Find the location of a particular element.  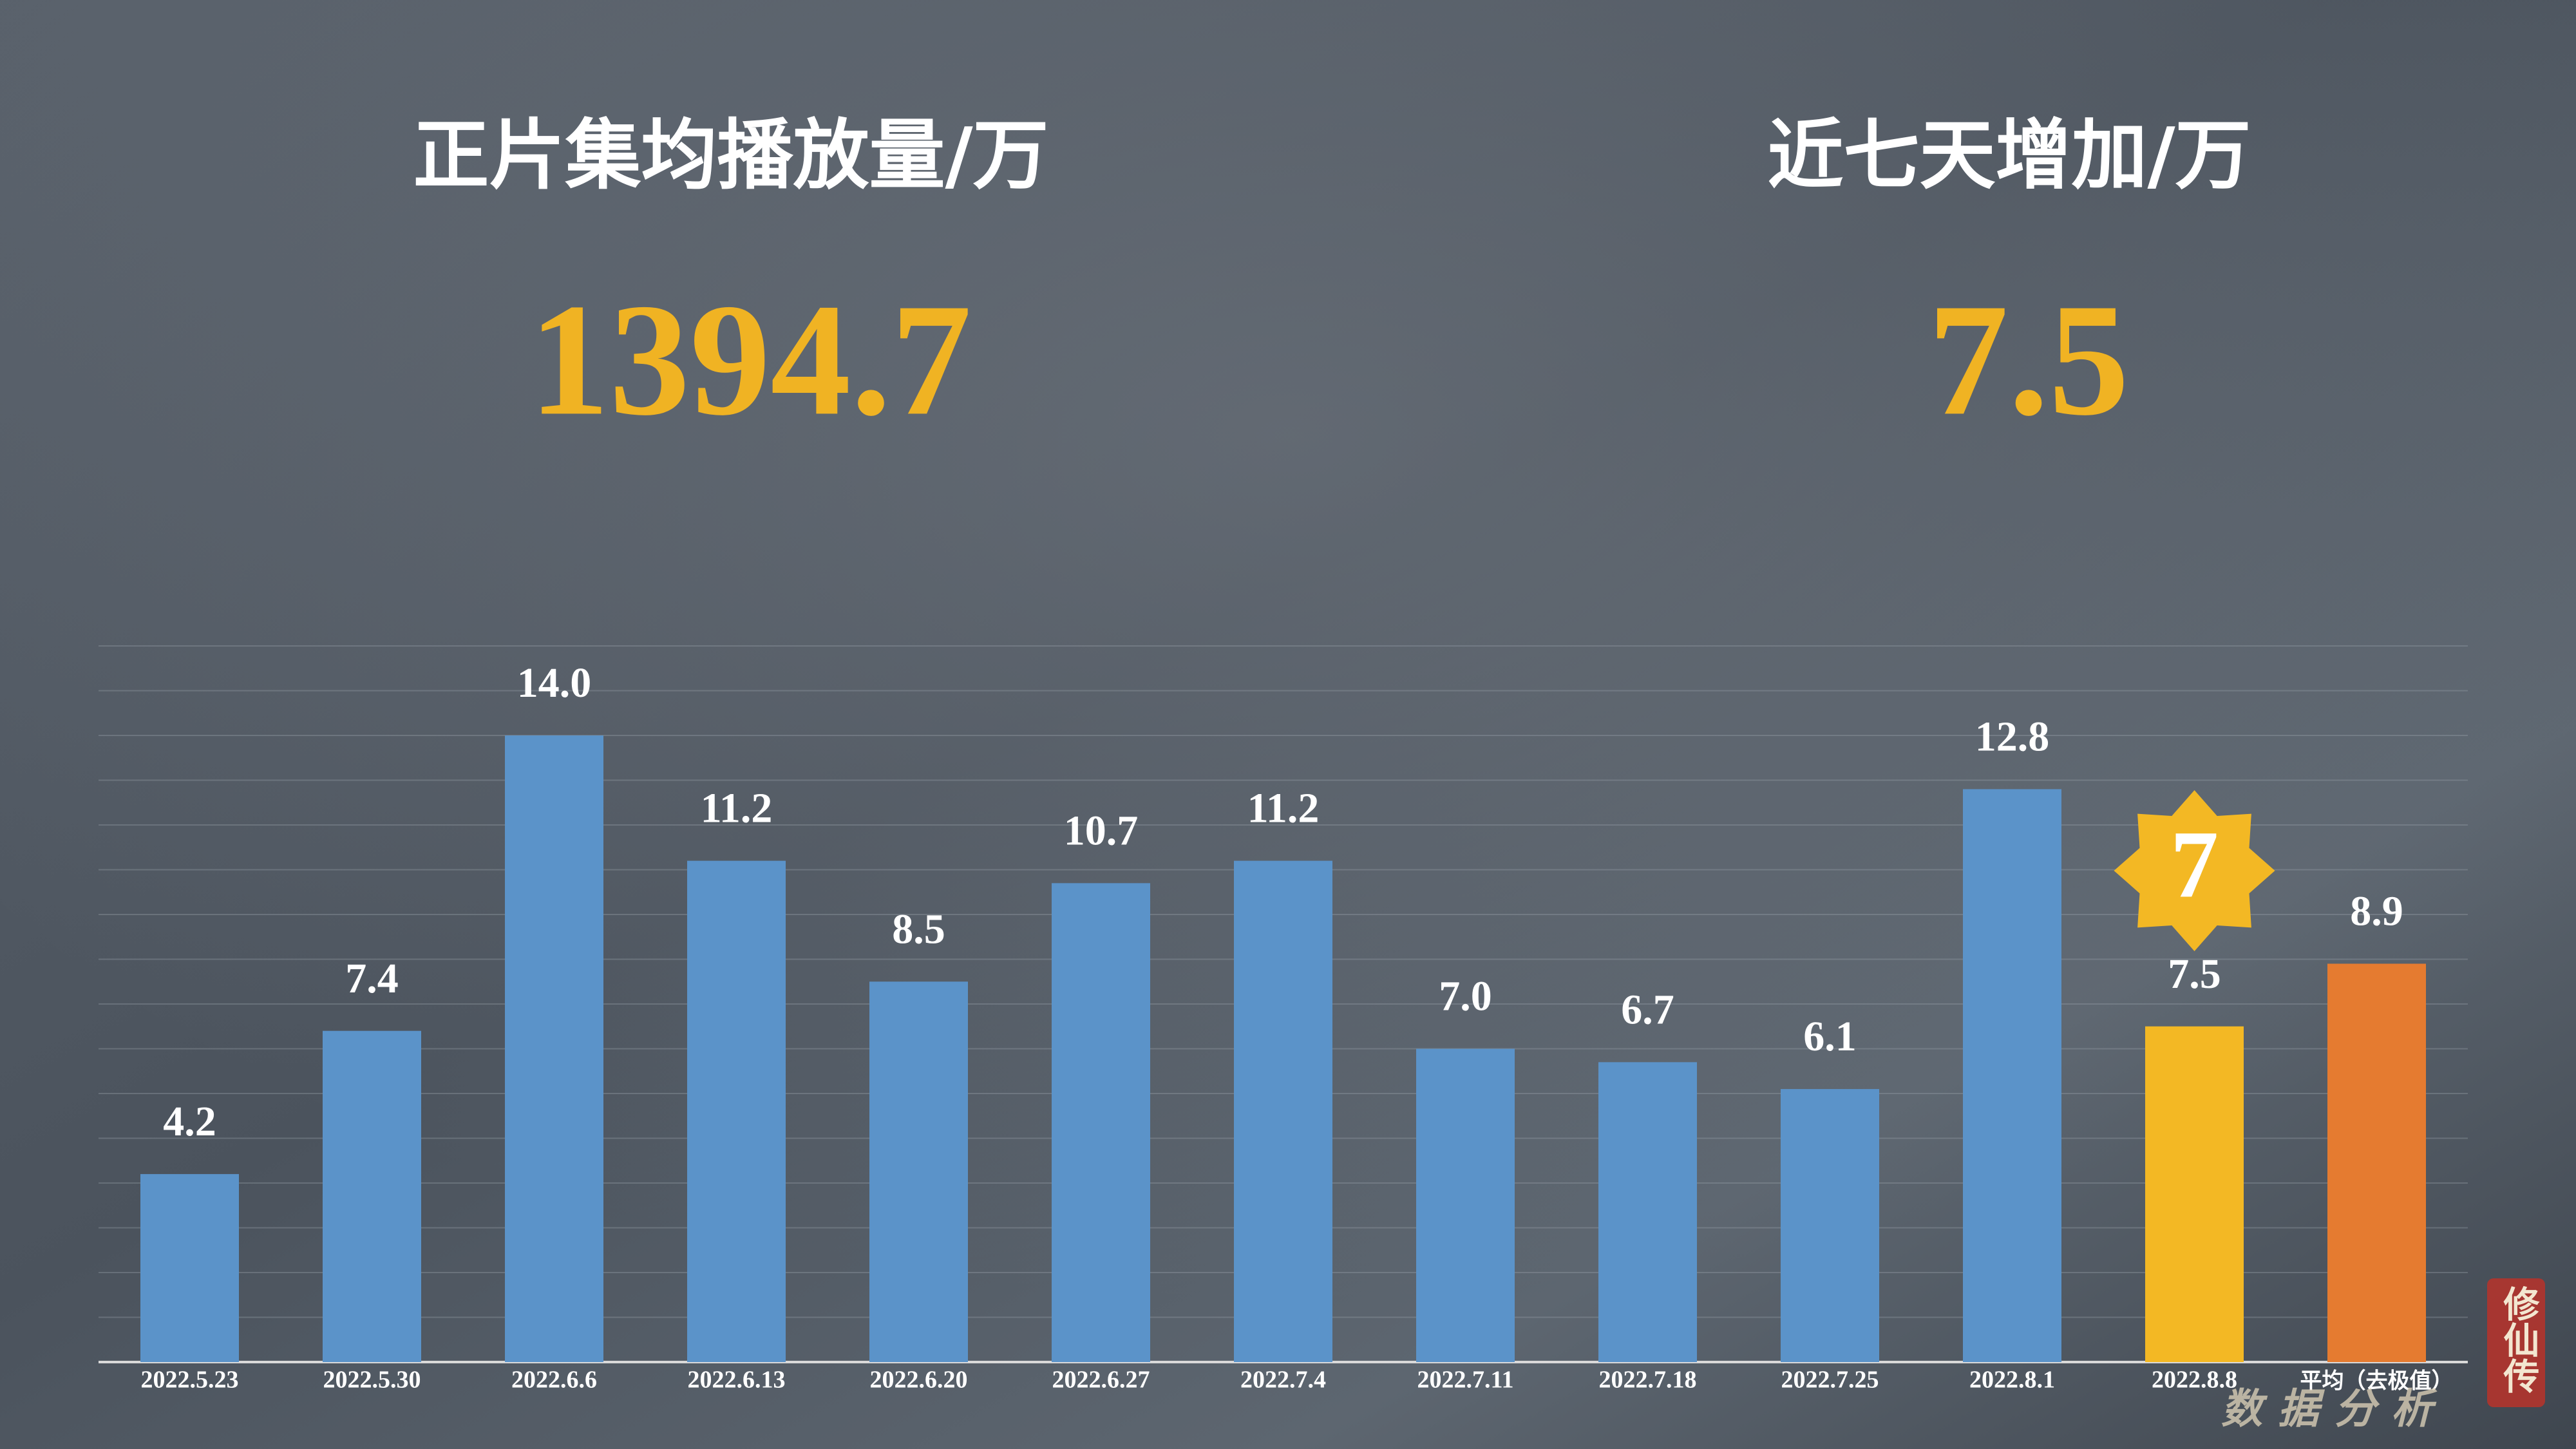

decorations: 7 数据分析 修仙传 is located at coordinates (2327, 1112).